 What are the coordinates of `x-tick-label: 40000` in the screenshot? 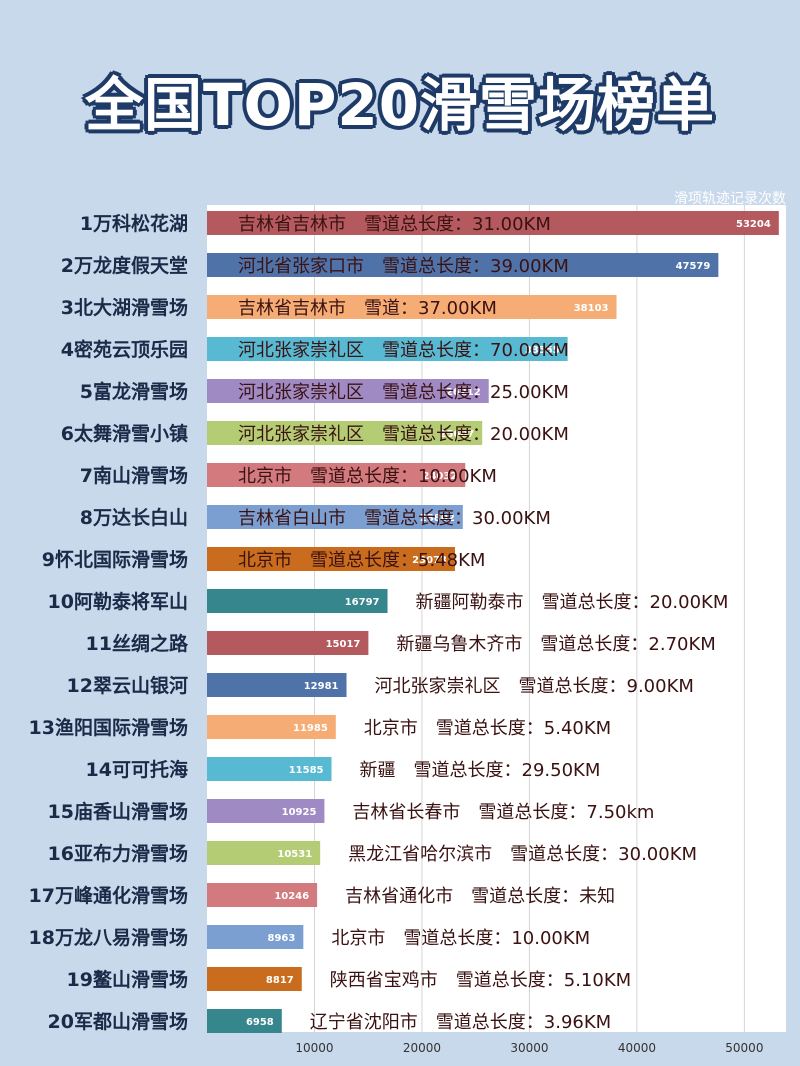 It's located at (637, 1048).